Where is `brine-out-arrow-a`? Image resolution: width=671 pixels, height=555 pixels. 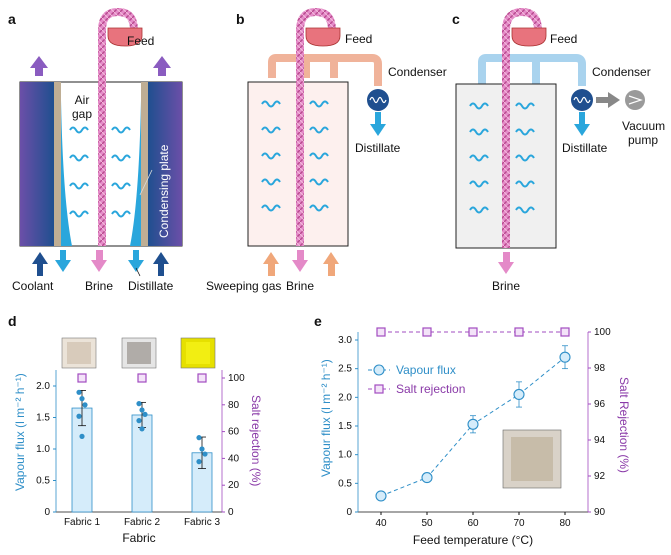 brine-out-arrow-a is located at coordinates (99, 261).